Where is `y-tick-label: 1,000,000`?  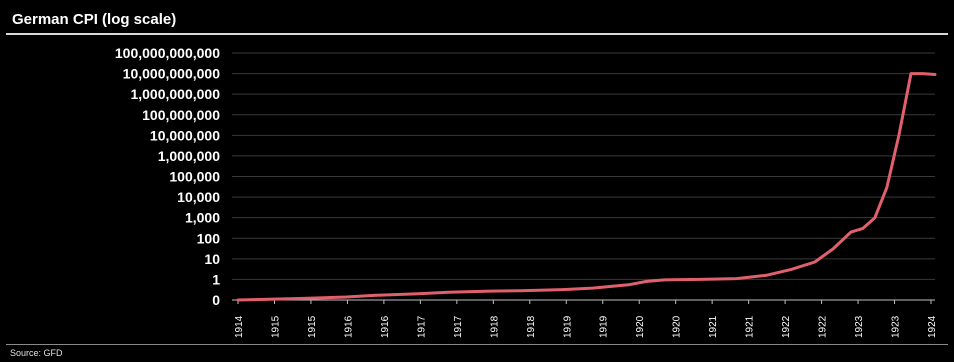 y-tick-label: 1,000,000 is located at coordinates (189, 156).